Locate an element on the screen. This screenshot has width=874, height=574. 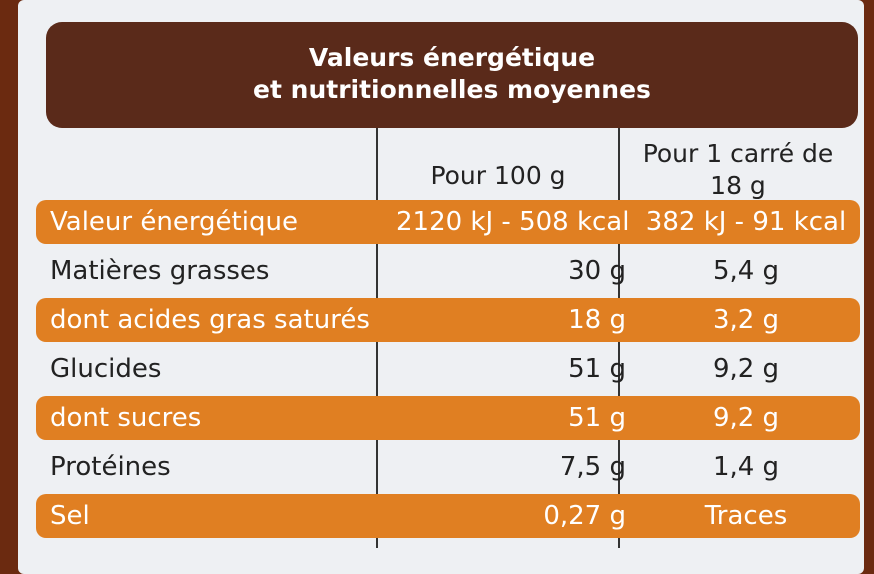
column-header: Pour 100 g is located at coordinates (498, 175).